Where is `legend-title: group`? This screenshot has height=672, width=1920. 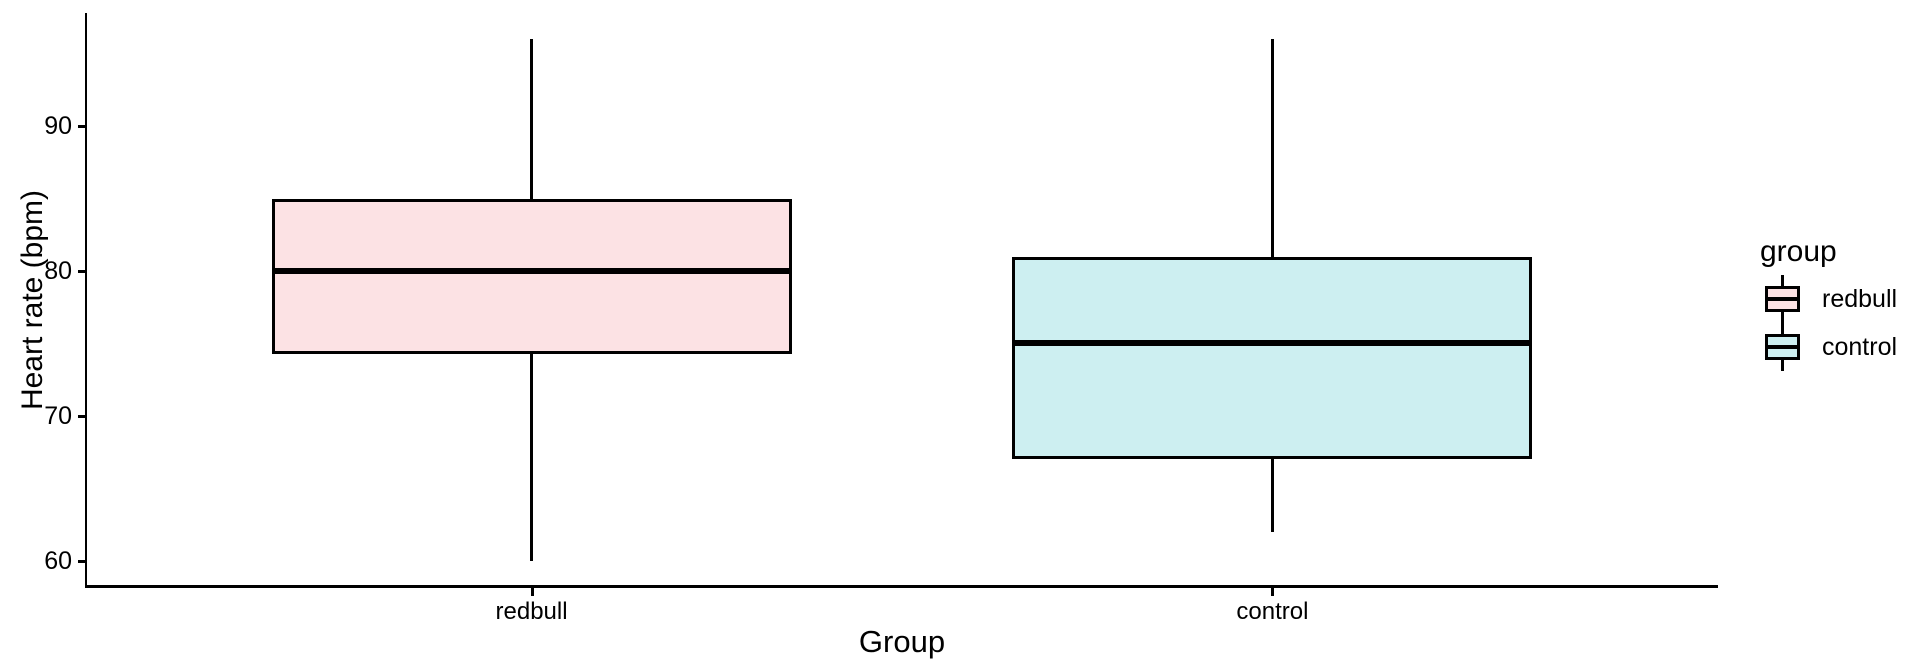 legend-title: group is located at coordinates (1798, 251).